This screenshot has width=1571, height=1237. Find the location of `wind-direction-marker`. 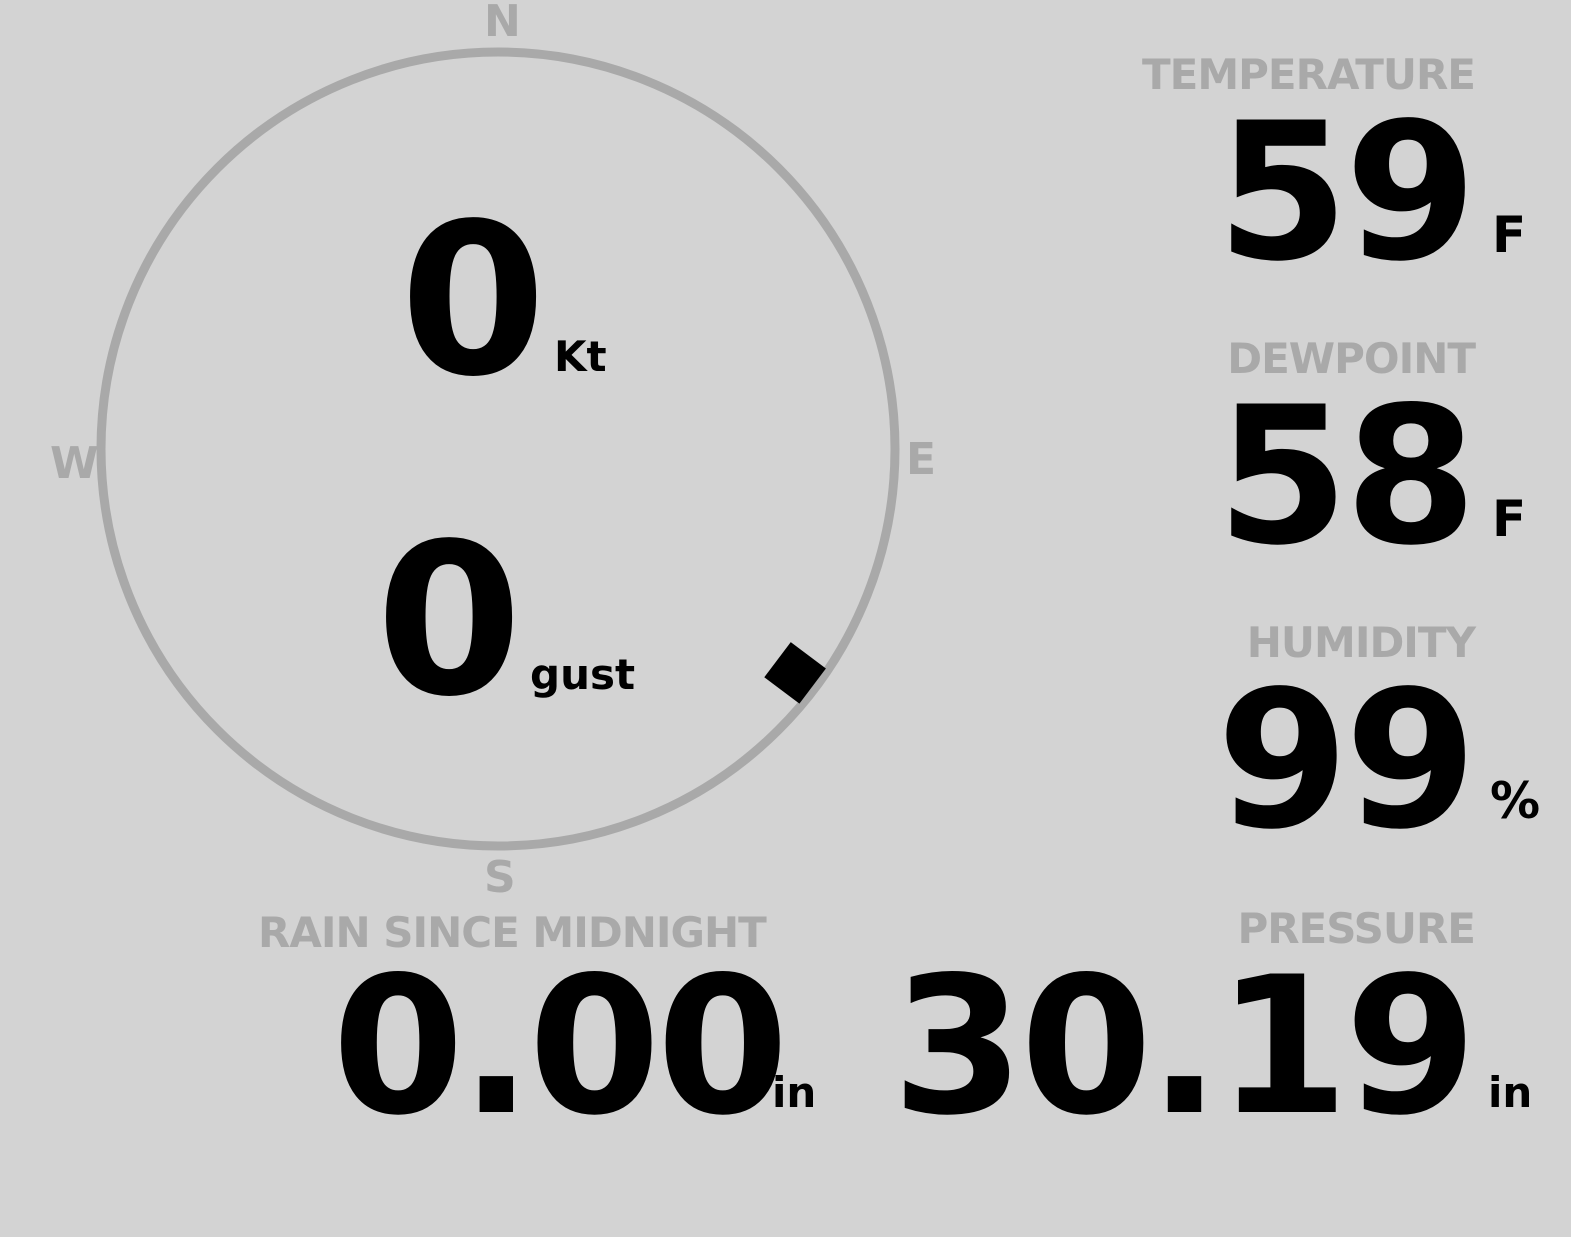

wind-direction-marker is located at coordinates (795, 673).